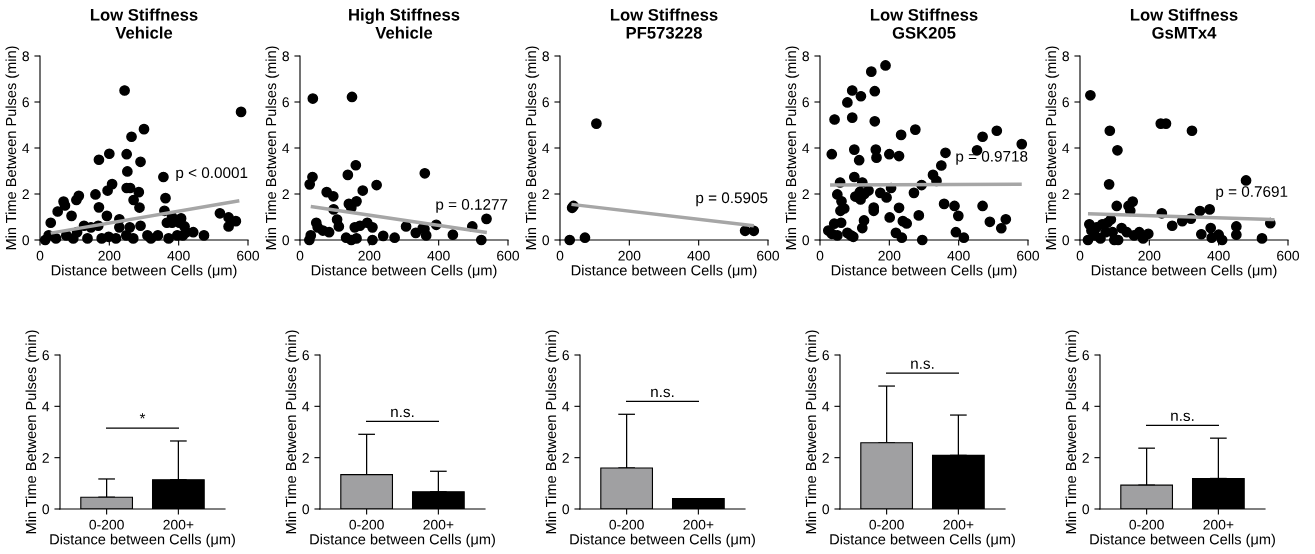 The height and width of the screenshot is (554, 1315). I want to click on annotation: p < 0.0001, so click(212, 174).